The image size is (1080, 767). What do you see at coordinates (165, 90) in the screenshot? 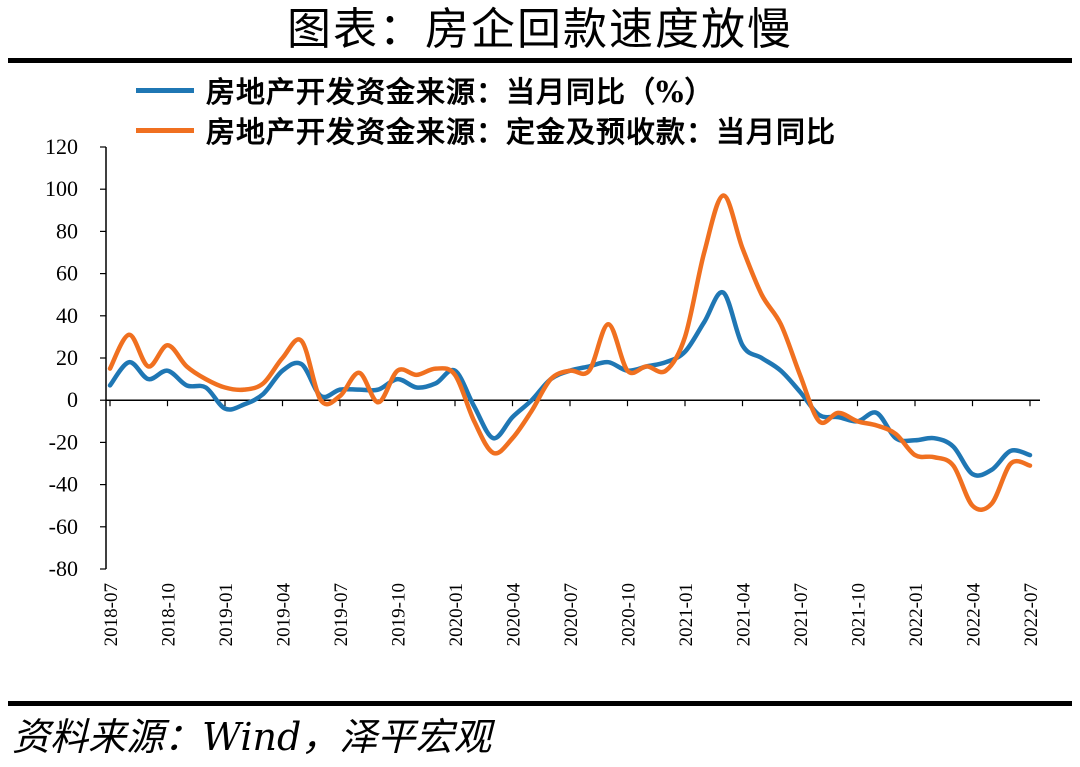
I see `legend-swatch-blue` at bounding box center [165, 90].